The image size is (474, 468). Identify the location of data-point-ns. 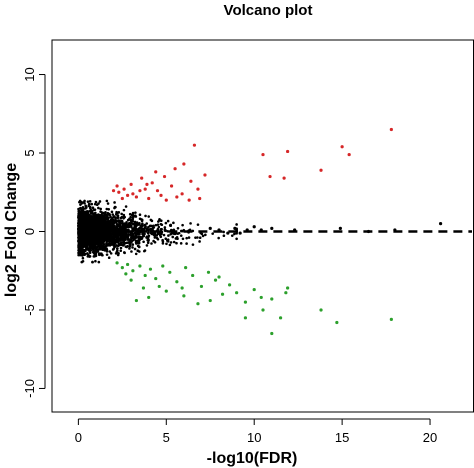
(240, 233).